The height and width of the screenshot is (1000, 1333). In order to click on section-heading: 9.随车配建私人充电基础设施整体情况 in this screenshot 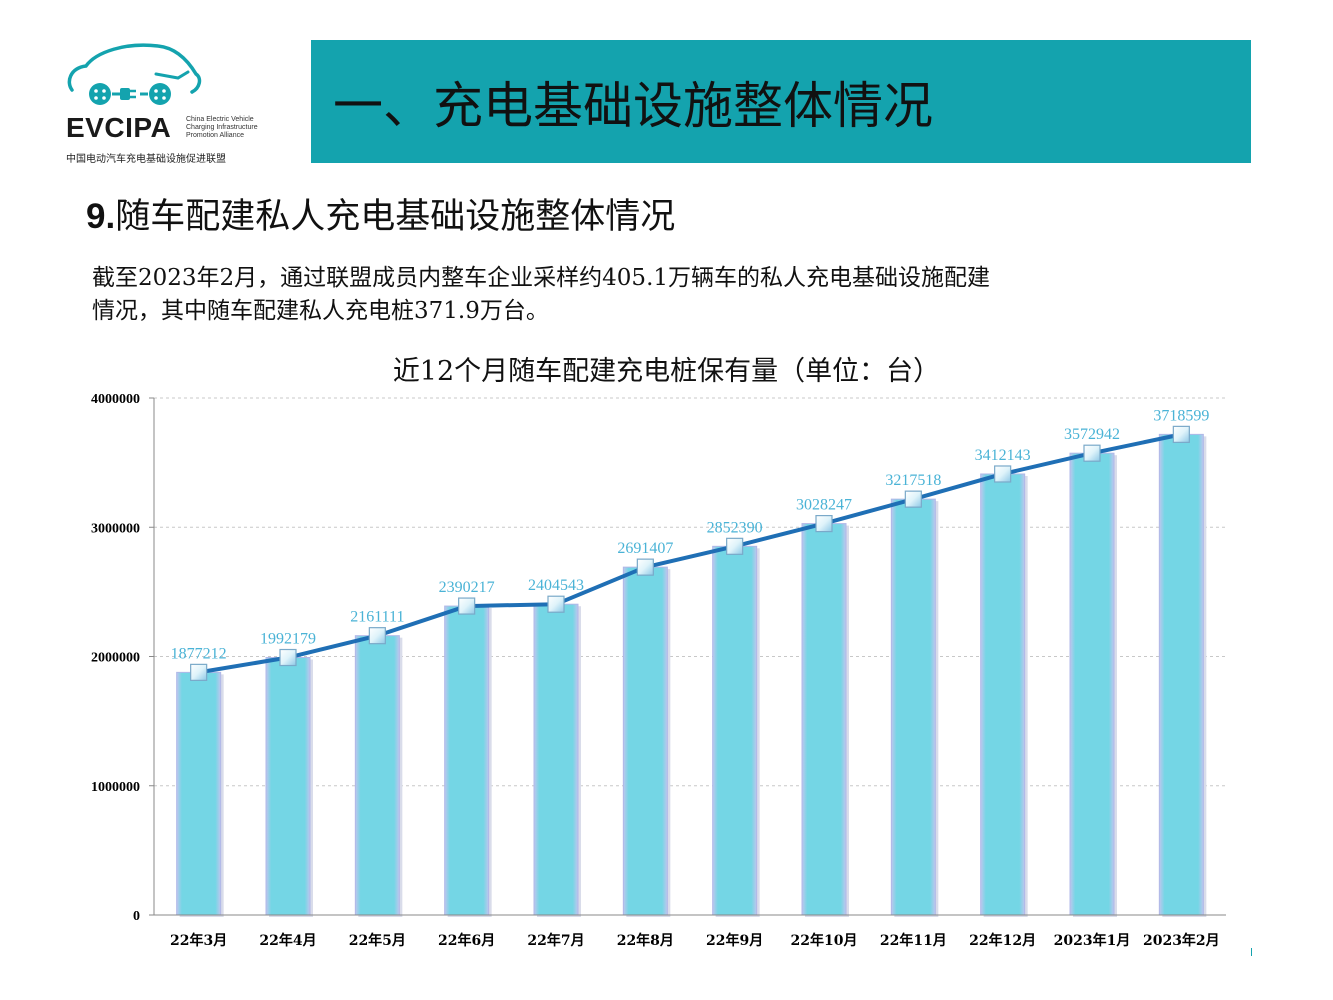, I will do `click(380, 213)`.